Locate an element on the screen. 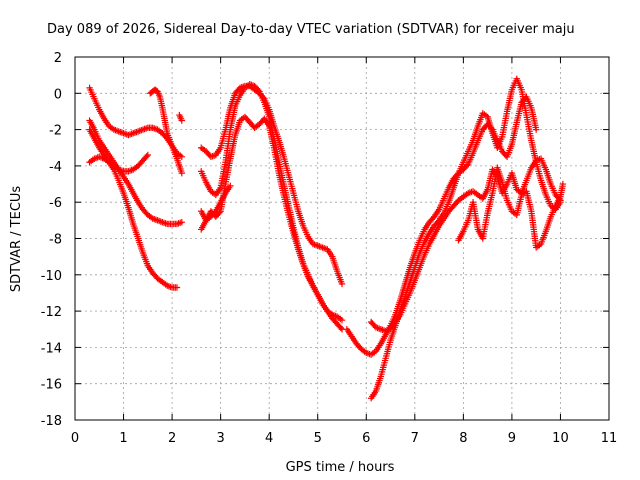 The width and height of the screenshot is (640, 480). x-tick-label: 11 is located at coordinates (609, 438).